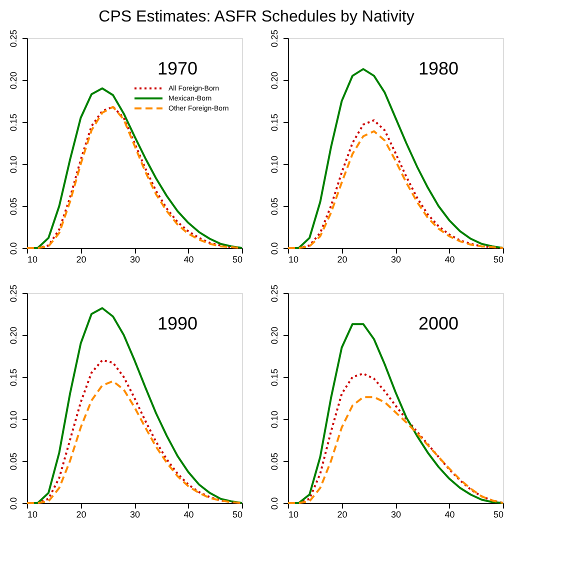  I want to click on annotation: 2000, so click(438, 324).